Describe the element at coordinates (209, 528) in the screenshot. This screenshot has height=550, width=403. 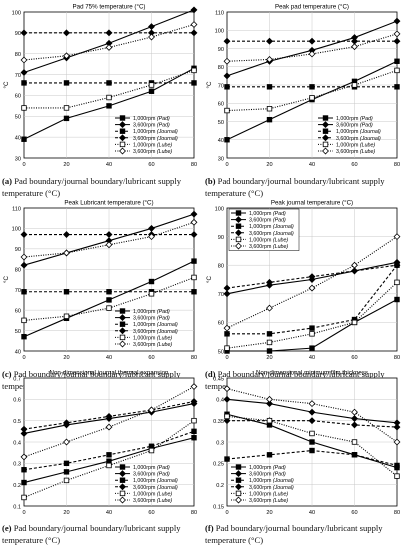
I see `caption-f-label: (f)` at that location.